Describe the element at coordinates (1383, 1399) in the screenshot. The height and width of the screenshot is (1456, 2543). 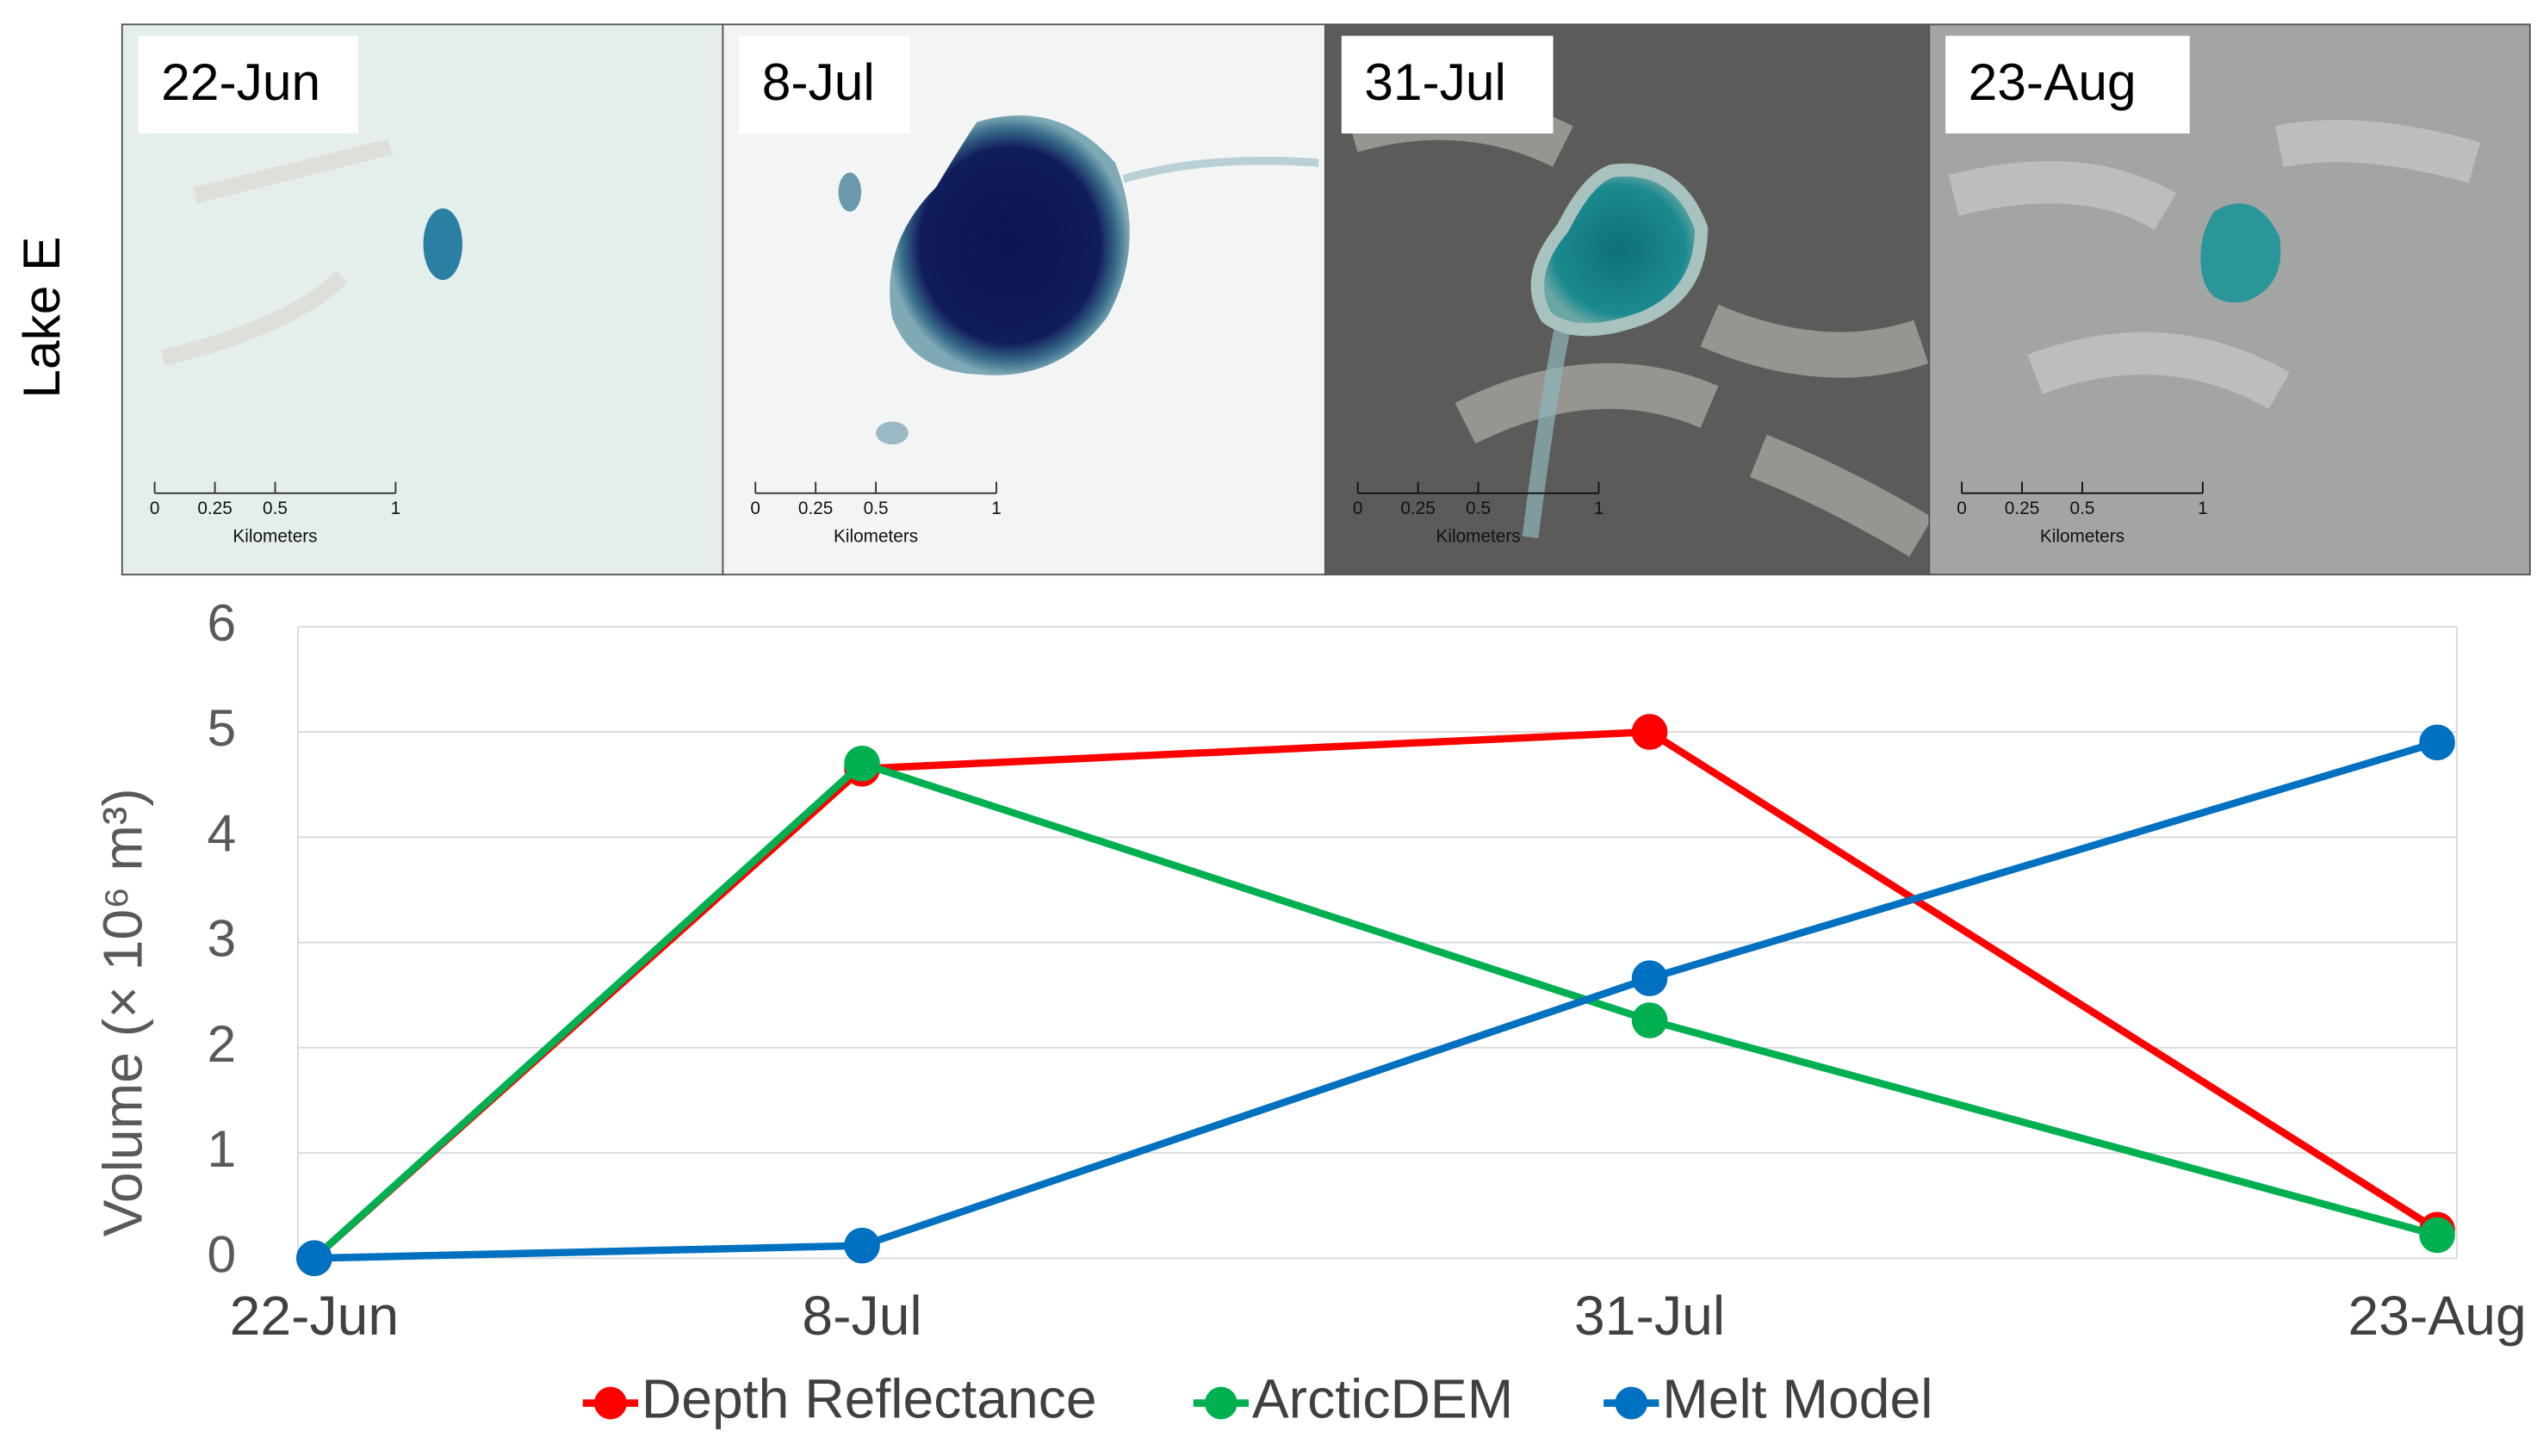
I see `legend-label: ArcticDEM` at that location.